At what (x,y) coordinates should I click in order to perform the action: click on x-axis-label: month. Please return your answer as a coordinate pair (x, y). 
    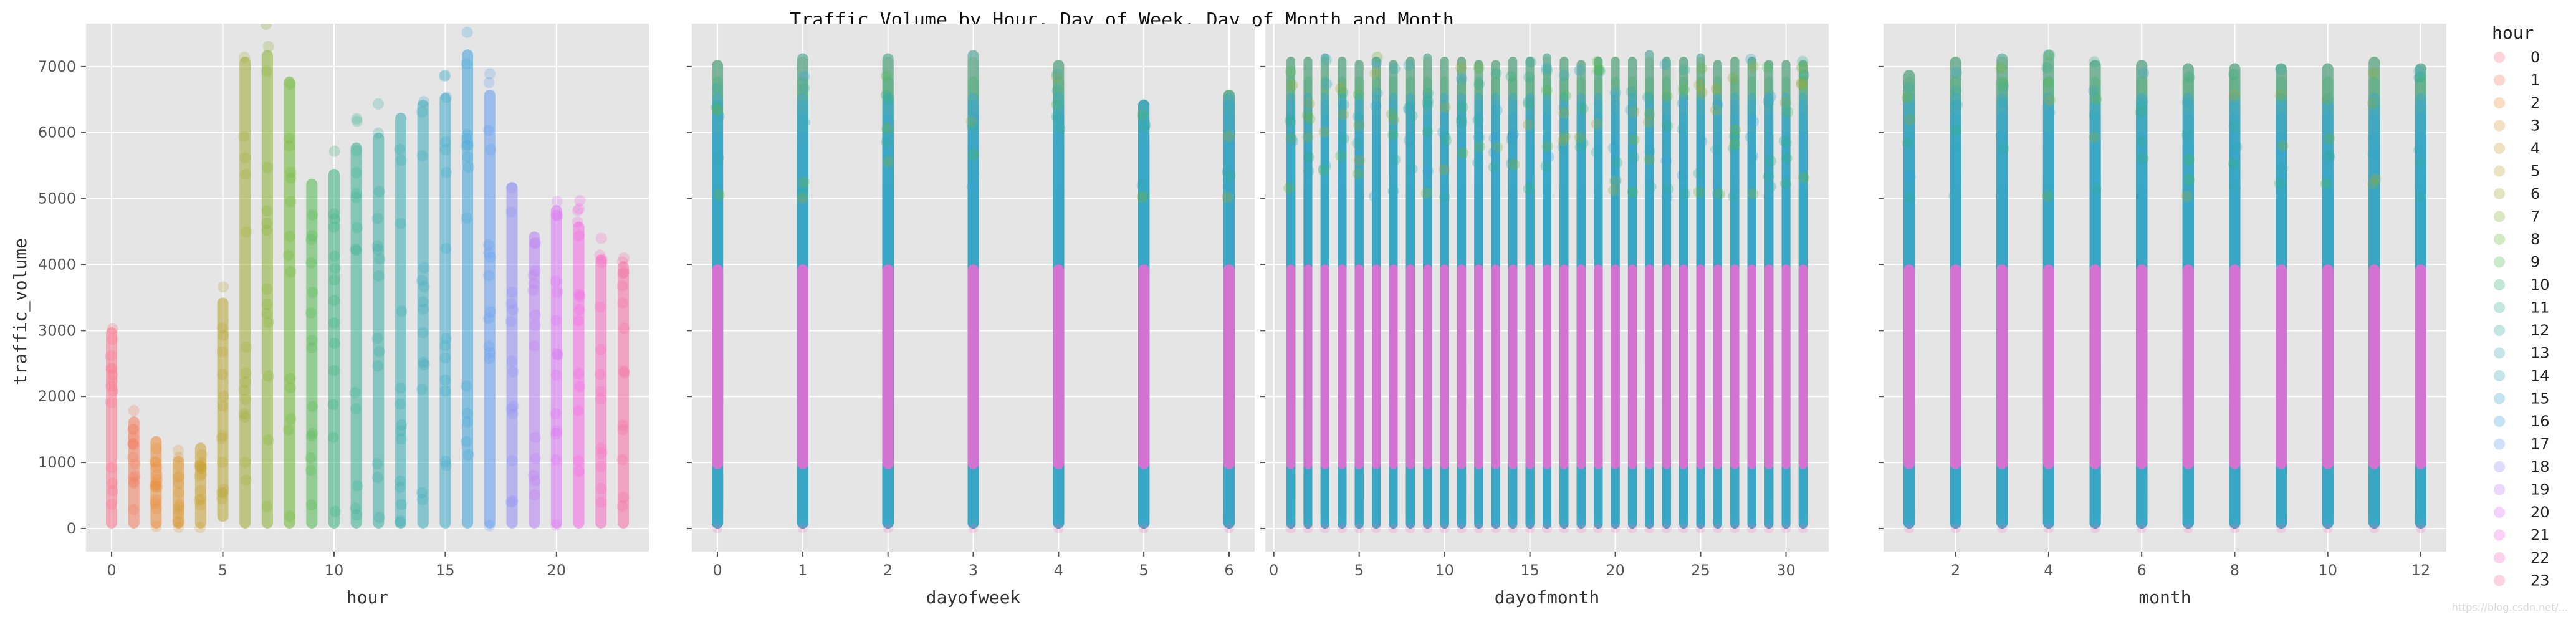
    Looking at the image, I should click on (2164, 597).